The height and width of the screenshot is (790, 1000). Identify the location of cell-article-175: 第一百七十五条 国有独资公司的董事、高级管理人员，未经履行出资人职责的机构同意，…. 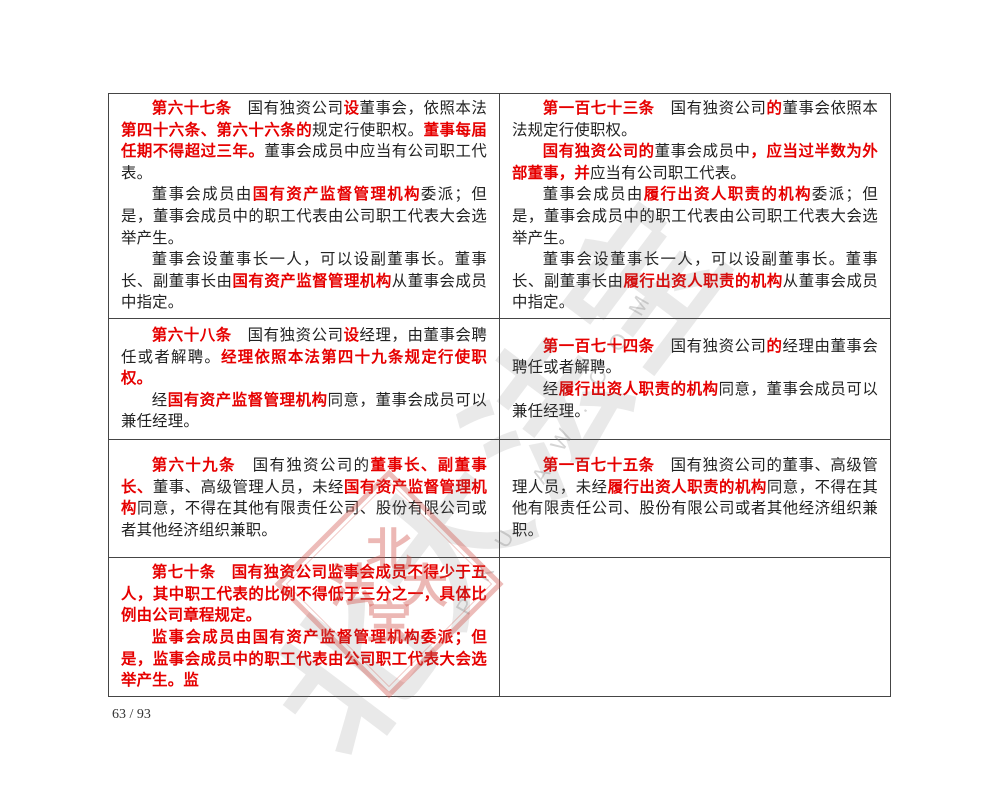
(695, 498).